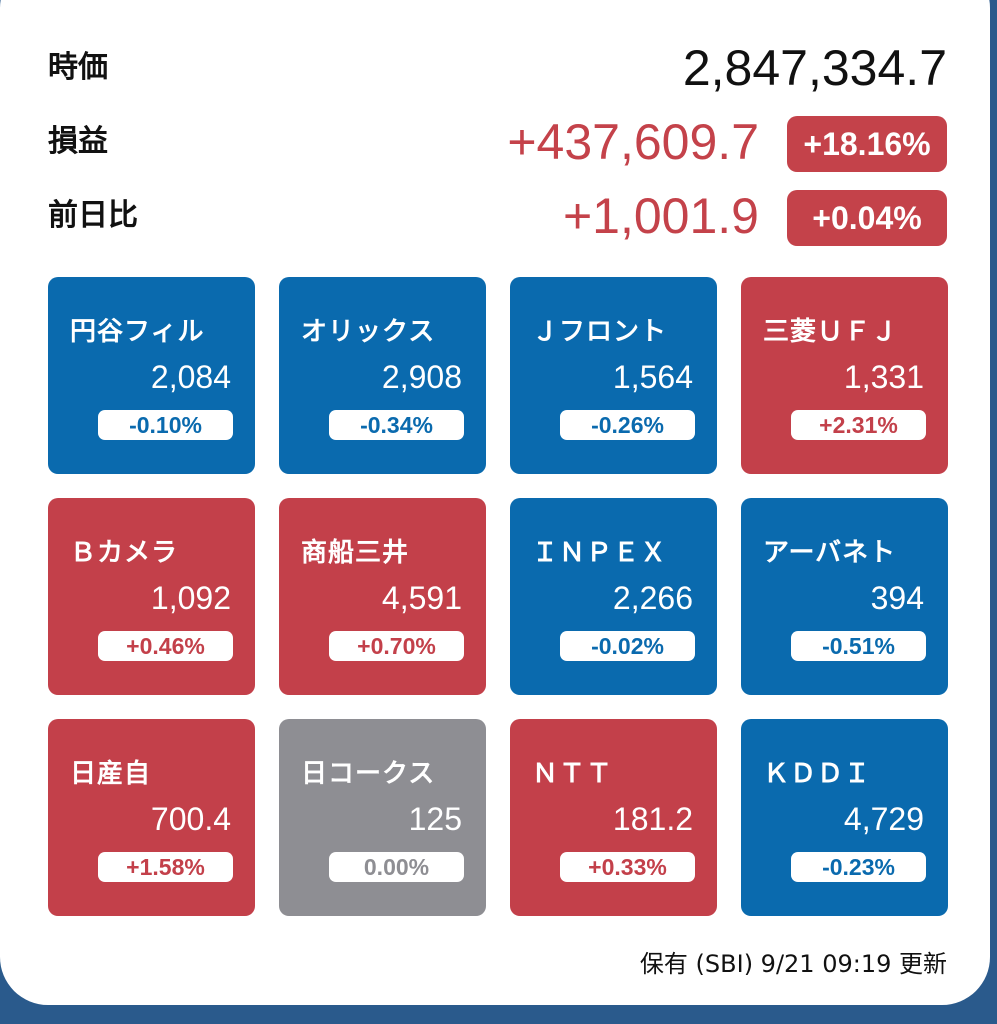 This screenshot has width=997, height=1024. I want to click on stock-tile: 三菱ＵＦＪ 1,331 +2.31%, so click(844, 375).